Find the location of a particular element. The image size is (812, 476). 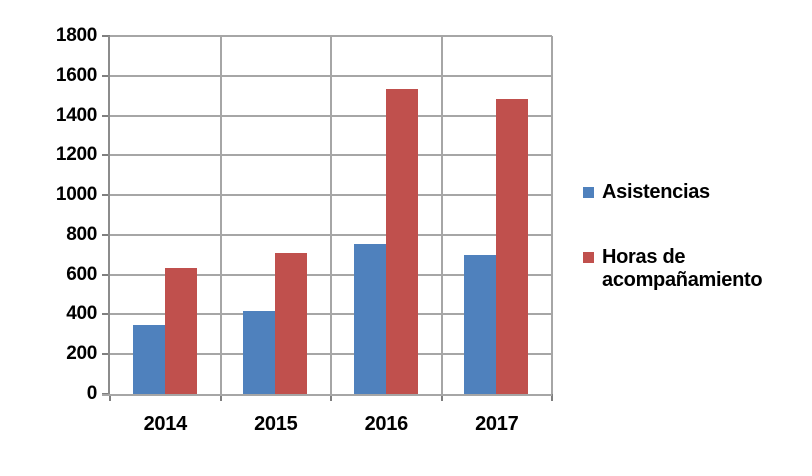

x-axis-label: 2014 is located at coordinates (165, 424).